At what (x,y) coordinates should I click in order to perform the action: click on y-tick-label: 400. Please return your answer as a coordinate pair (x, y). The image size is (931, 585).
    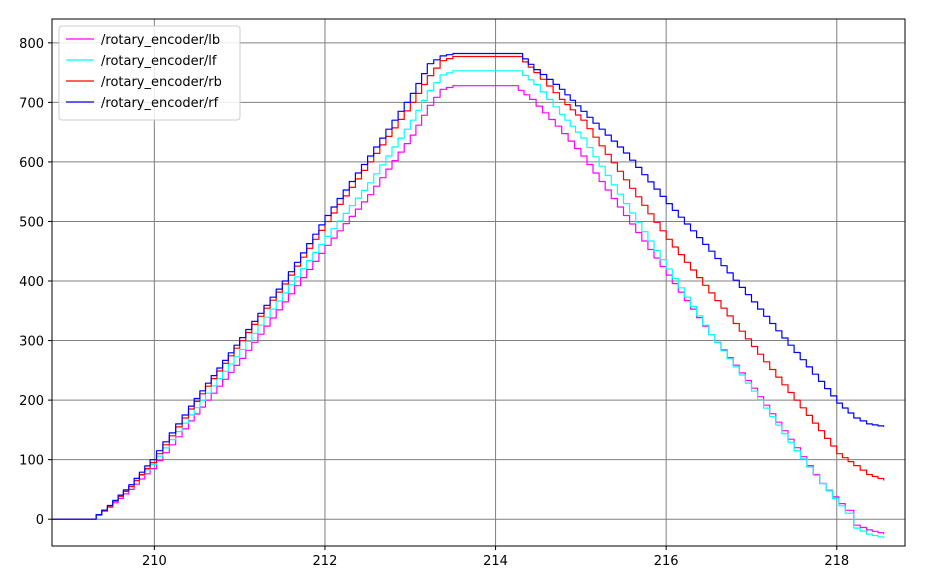
    Looking at the image, I should click on (31, 282).